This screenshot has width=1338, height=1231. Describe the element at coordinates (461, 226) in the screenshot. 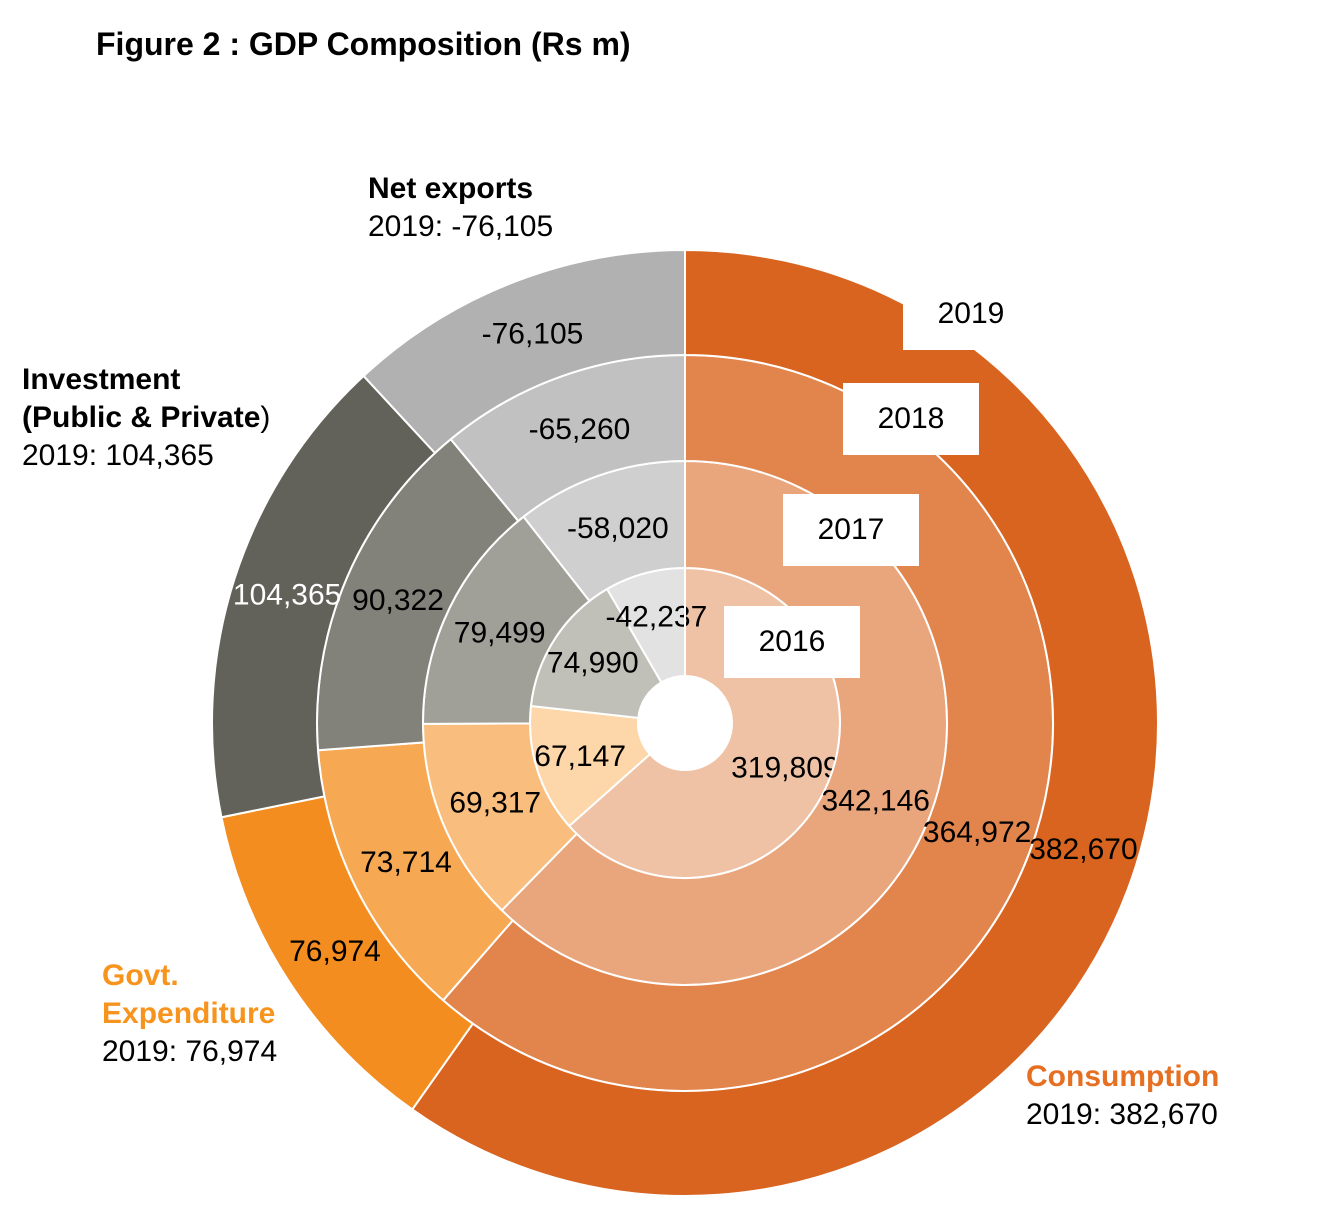

I see `label-net-exports-value: 2019: -76,105` at that location.